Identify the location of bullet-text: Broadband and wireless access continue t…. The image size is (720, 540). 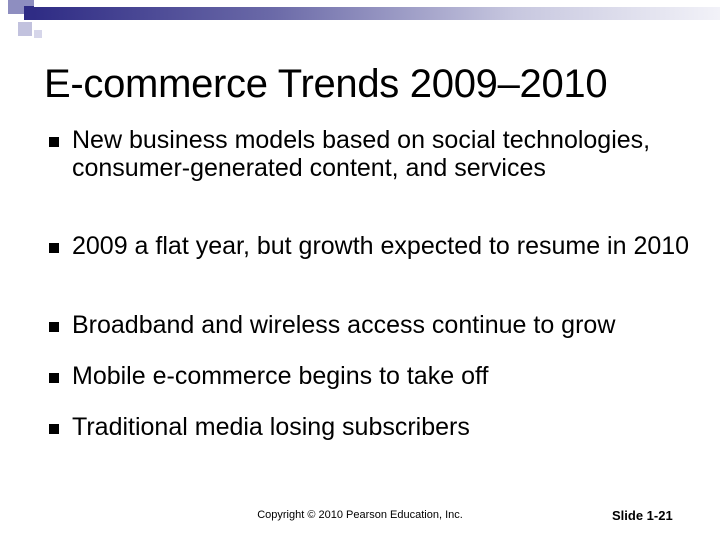
(344, 325).